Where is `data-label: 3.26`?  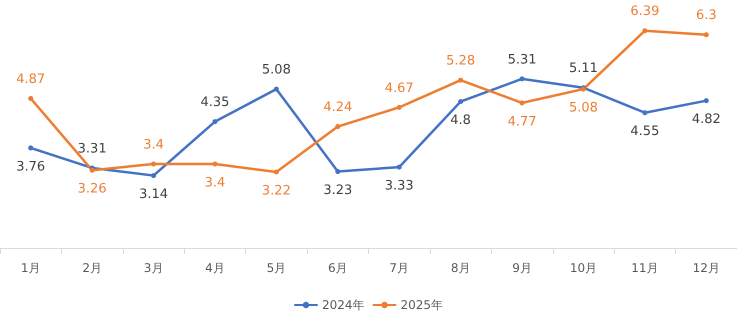 data-label: 3.26 is located at coordinates (92, 189).